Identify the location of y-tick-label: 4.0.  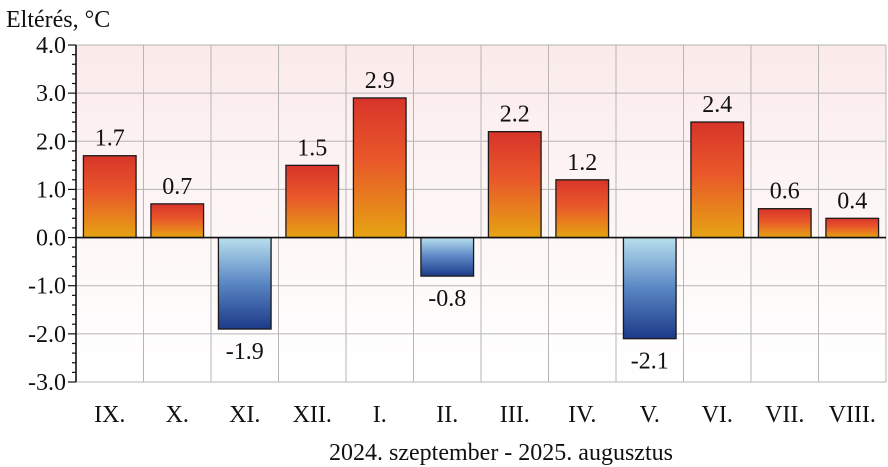
(51, 46).